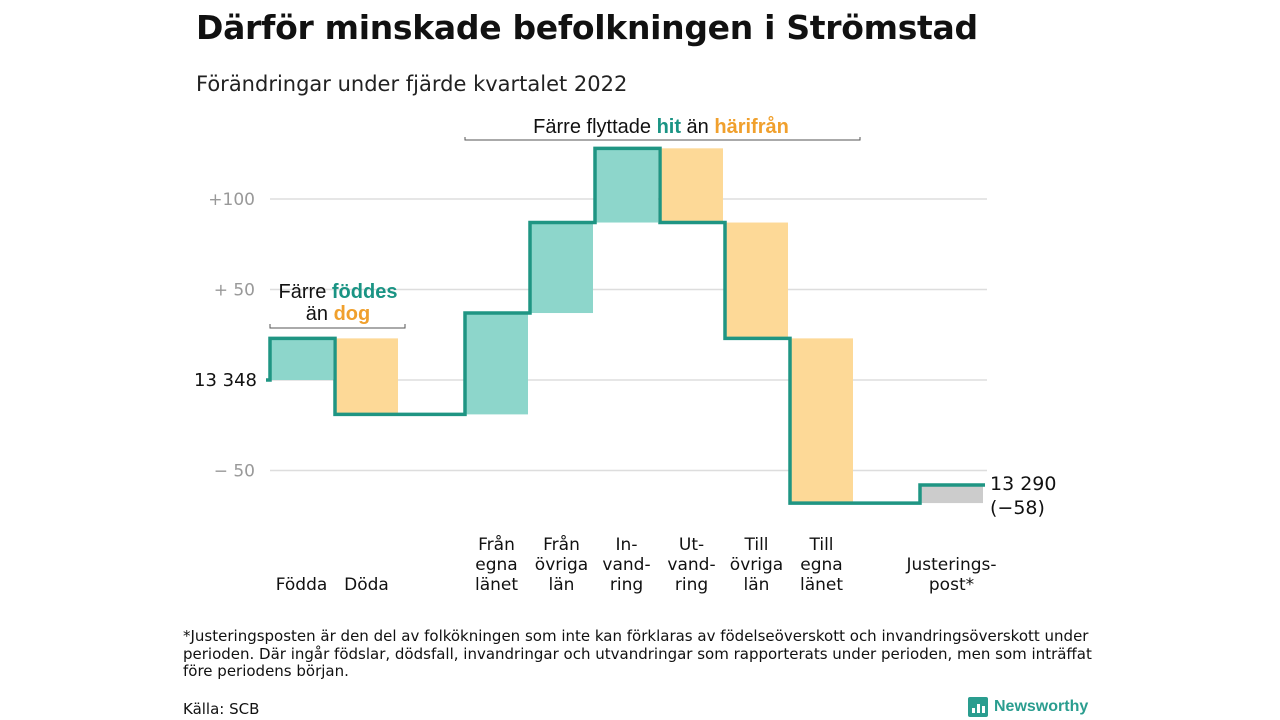 The height and width of the screenshot is (720, 1280). What do you see at coordinates (627, 545) in the screenshot?
I see `category-label: In-` at bounding box center [627, 545].